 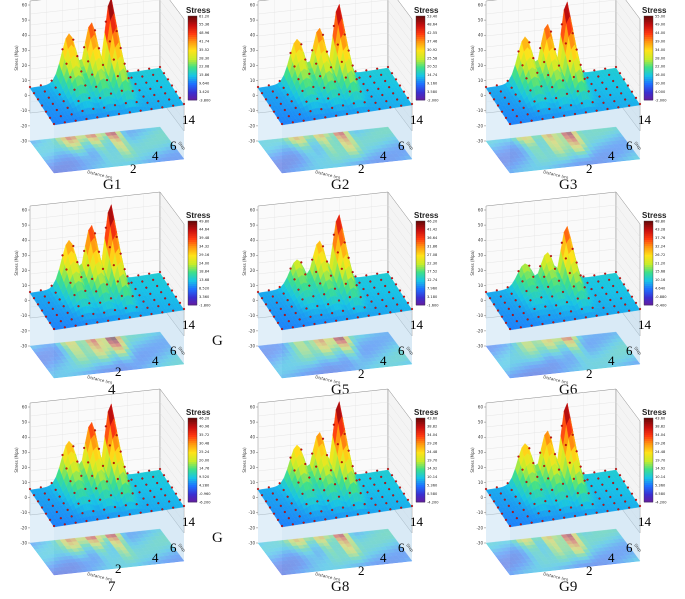 What do you see at coordinates (25, 20) in the screenshot?
I see `z-tick-label: 50` at bounding box center [25, 20].